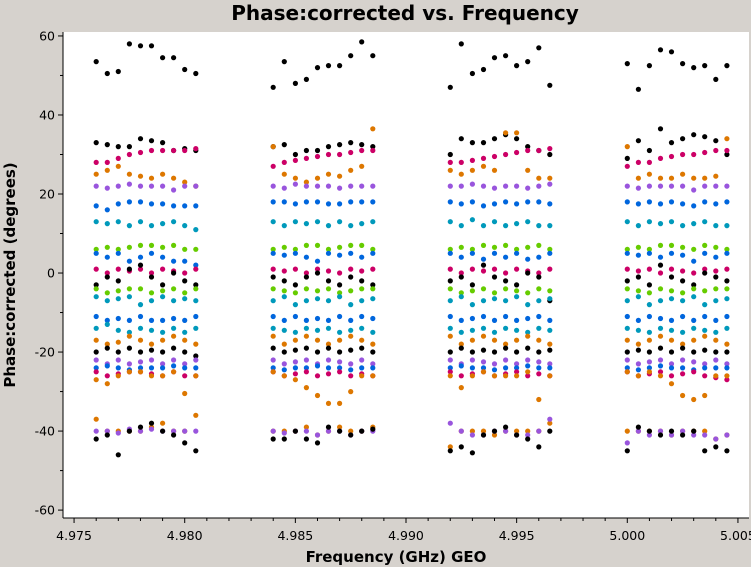  Describe the element at coordinates (735, 535) in the screenshot. I see `x-tick-label: 5.005` at that location.